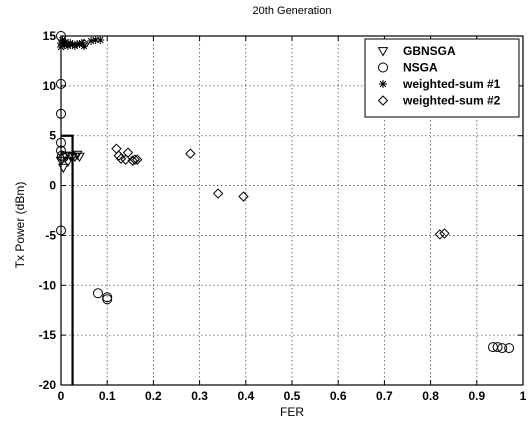 This screenshot has width=532, height=422. Describe the element at coordinates (48, 335) in the screenshot. I see `y-tick-label: -15` at that location.